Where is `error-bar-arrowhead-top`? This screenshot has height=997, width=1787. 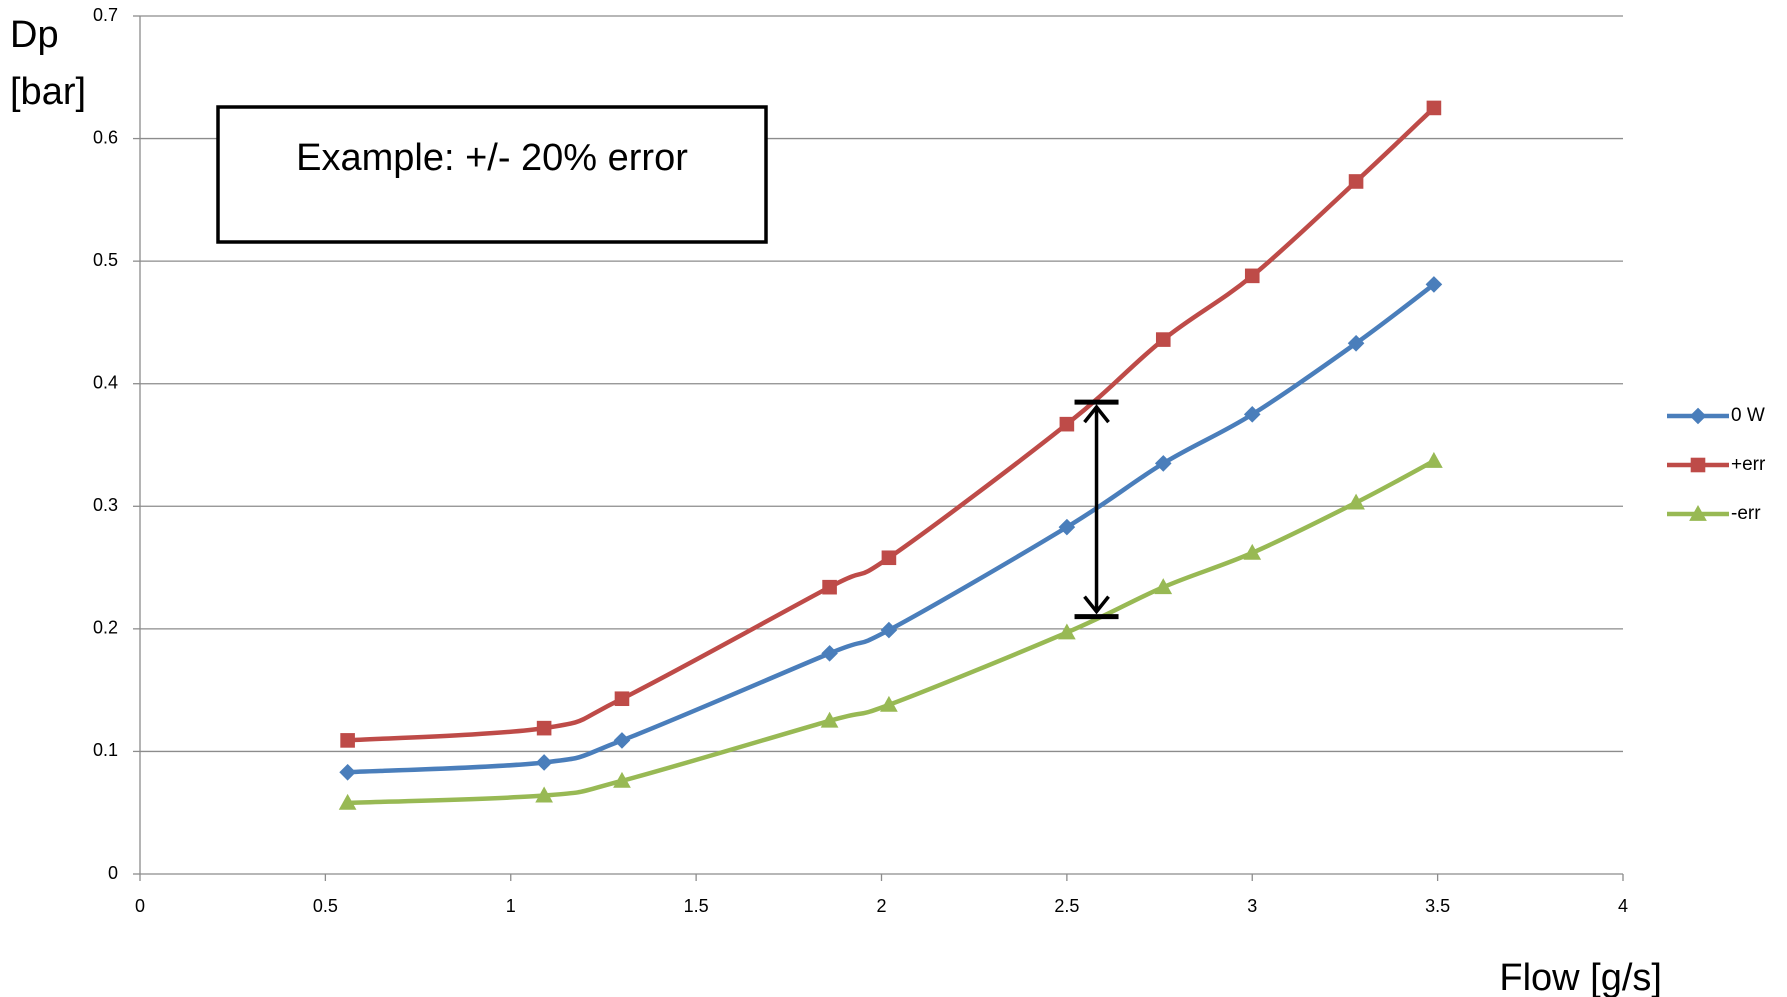
error-bar-arrowhead-top is located at coordinates (1096, 414).